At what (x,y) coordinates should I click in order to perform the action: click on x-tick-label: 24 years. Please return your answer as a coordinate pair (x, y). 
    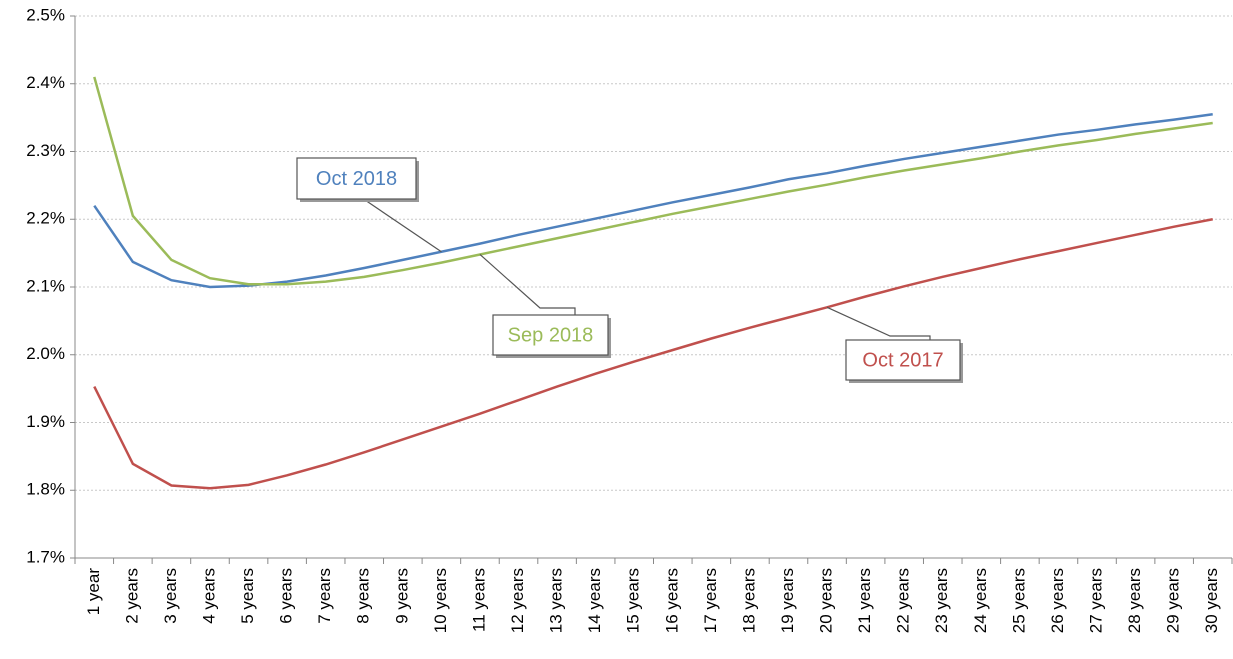
    Looking at the image, I should click on (980, 600).